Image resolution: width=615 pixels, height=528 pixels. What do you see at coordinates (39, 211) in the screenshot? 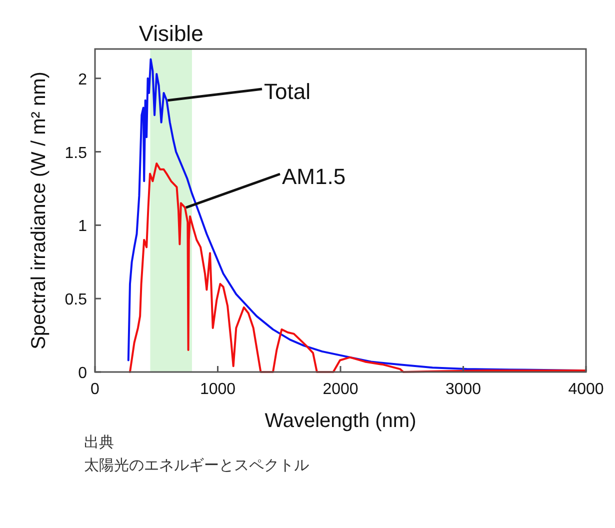
I see `y-axis-title: Spectral irradiance (W / m² nm)` at bounding box center [39, 211].